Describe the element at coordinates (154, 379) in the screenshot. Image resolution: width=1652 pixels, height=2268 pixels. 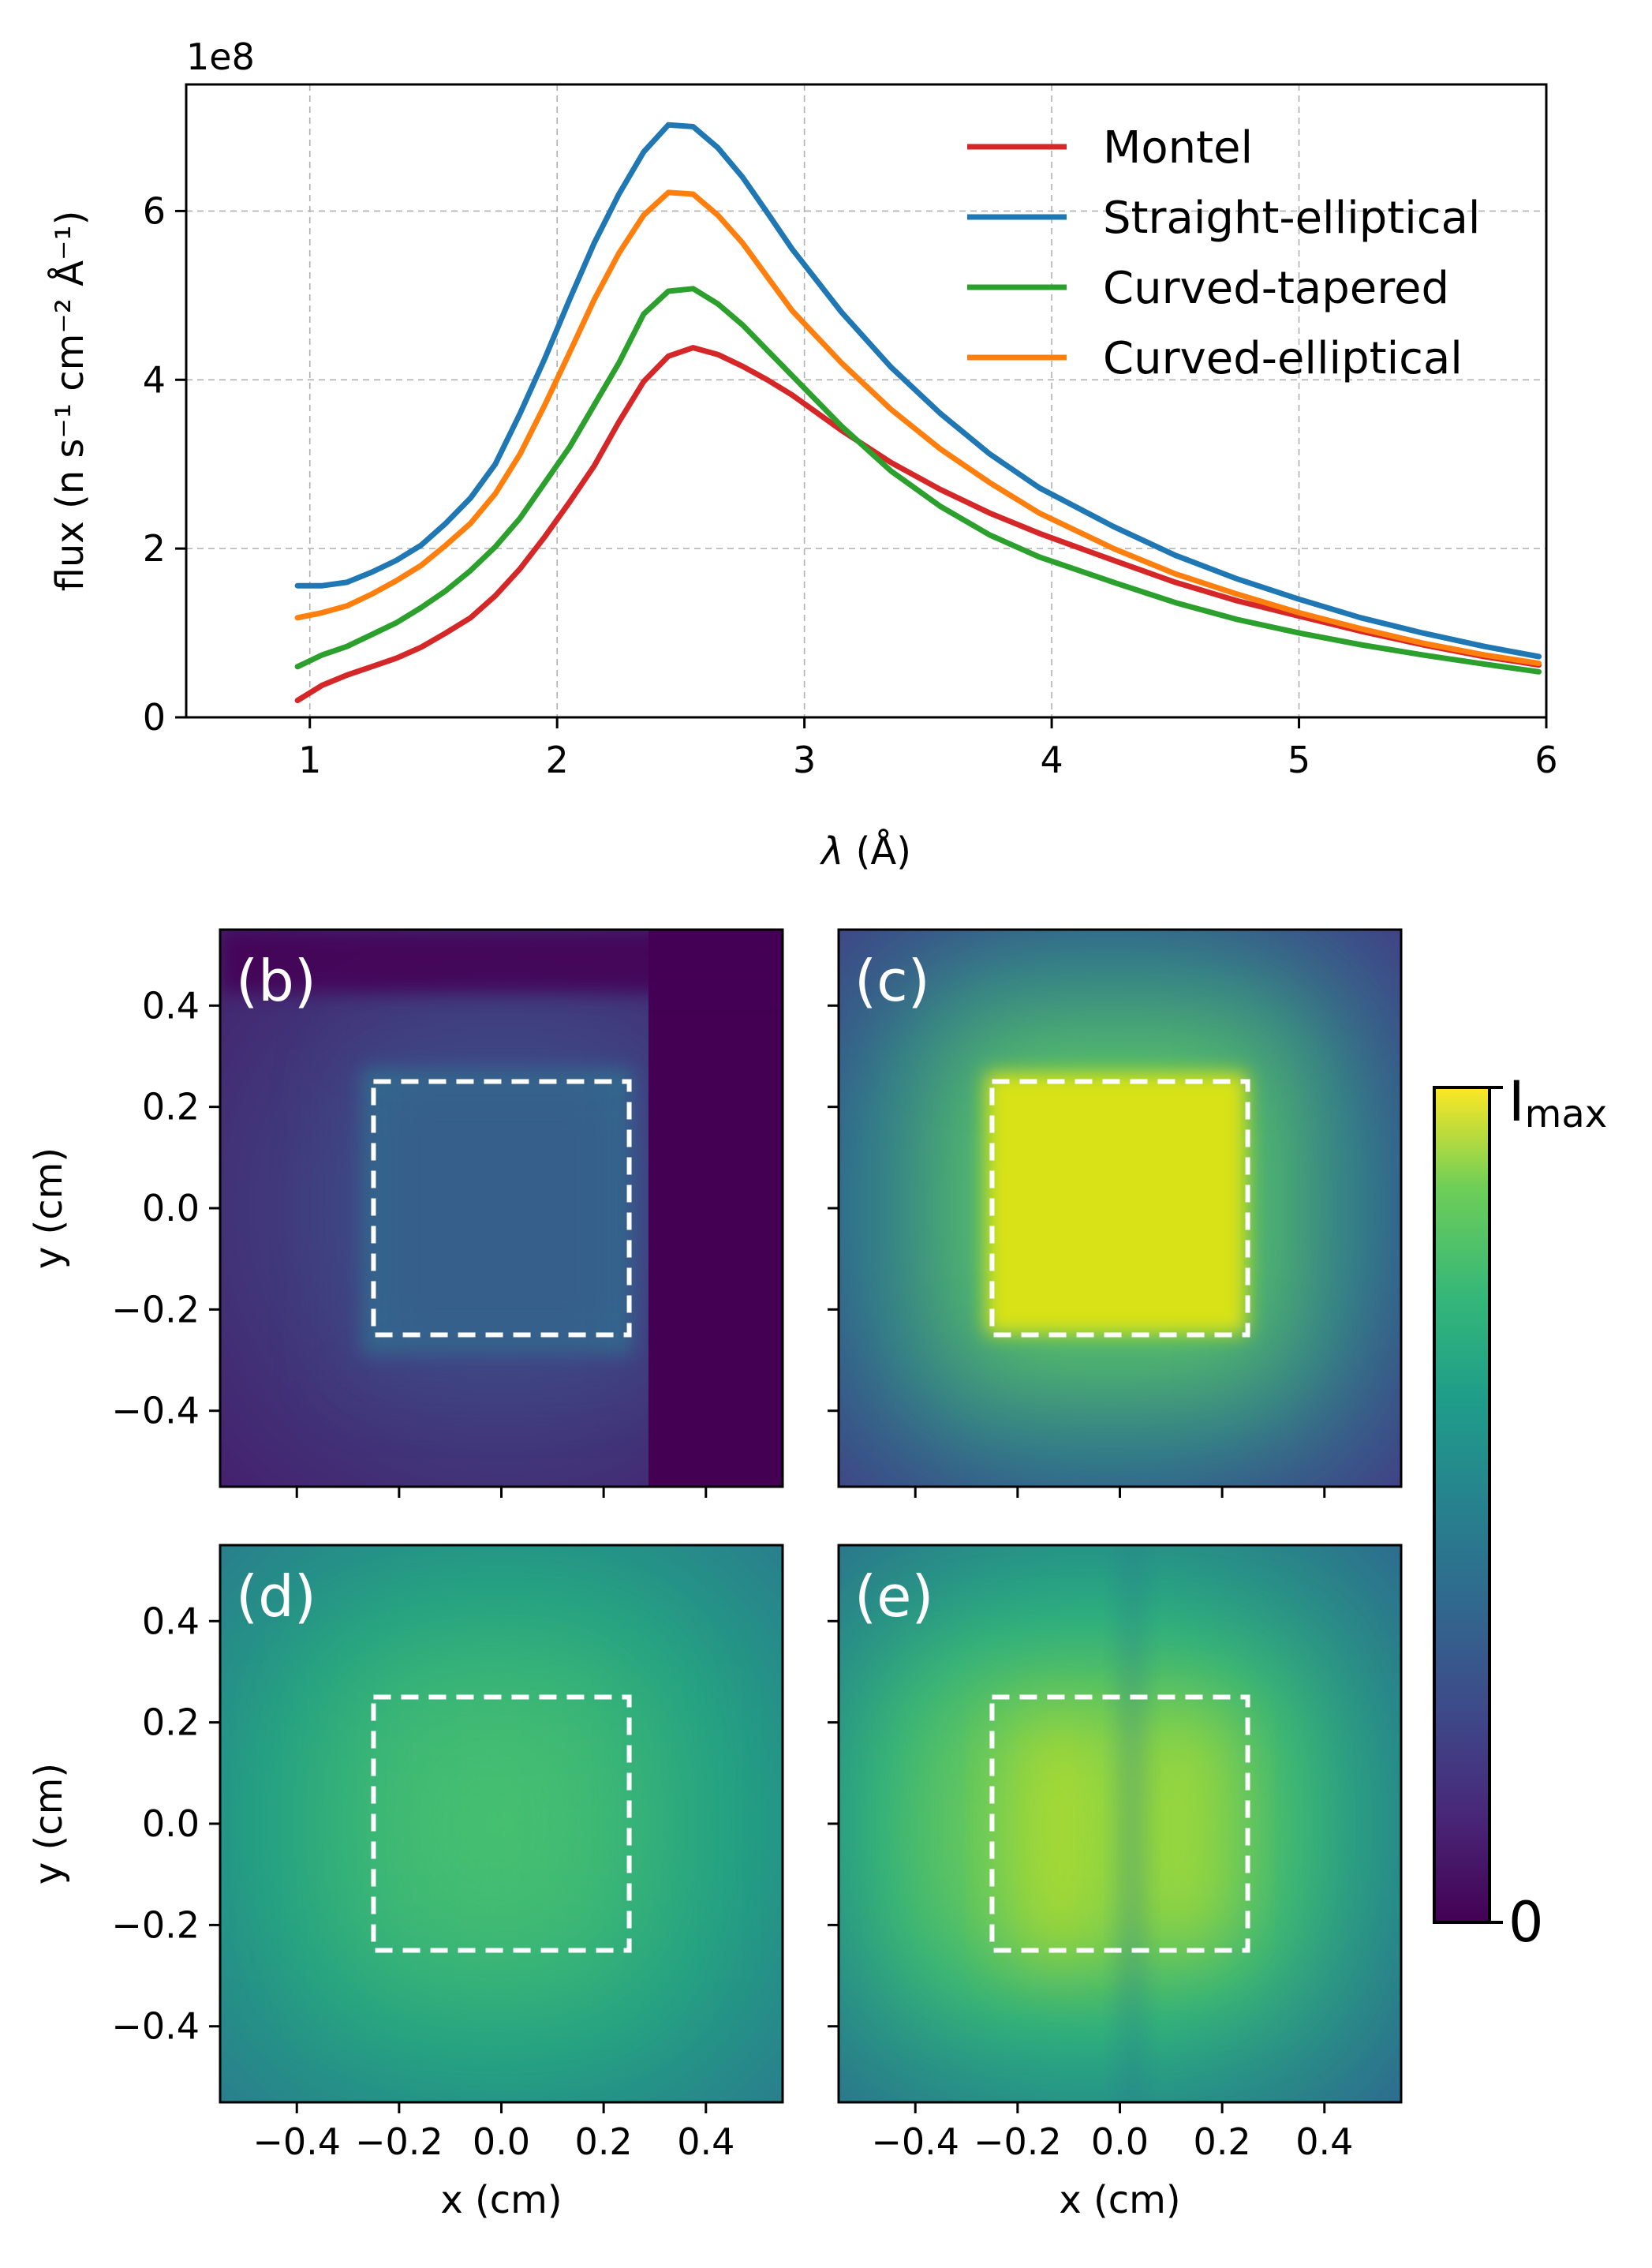
I see `y-tick-label: 4` at that location.